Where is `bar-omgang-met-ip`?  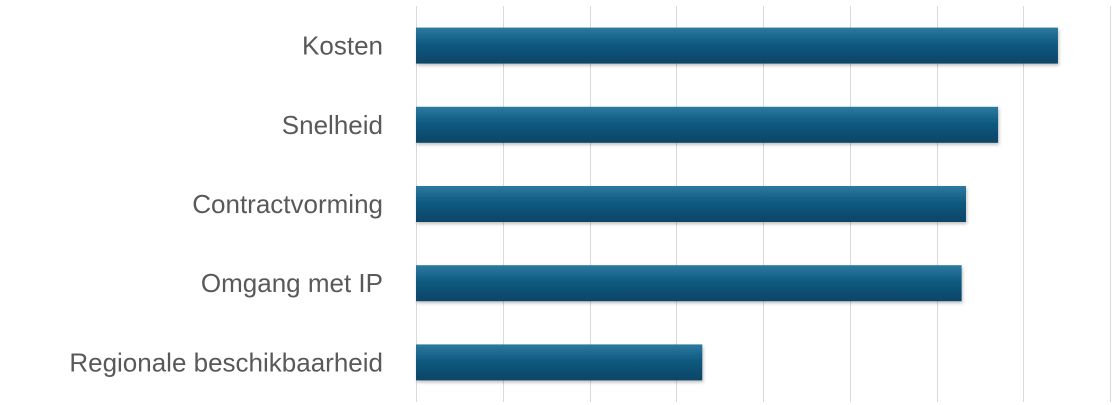
bar-omgang-met-ip is located at coordinates (689, 283).